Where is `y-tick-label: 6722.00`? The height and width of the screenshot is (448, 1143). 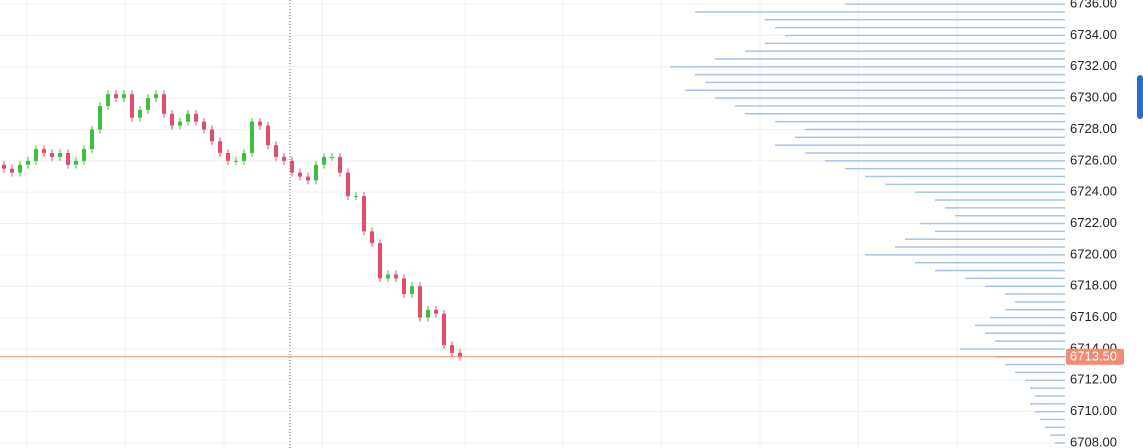
y-tick-label: 6722.00 is located at coordinates (1093, 222).